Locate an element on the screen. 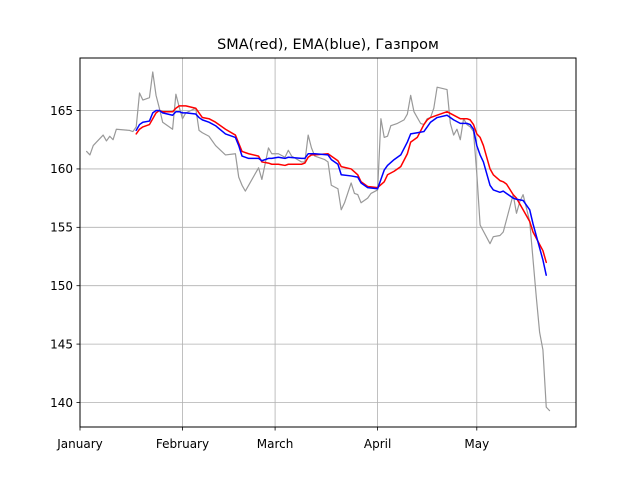  y-tick-label: 145 is located at coordinates (61, 344).